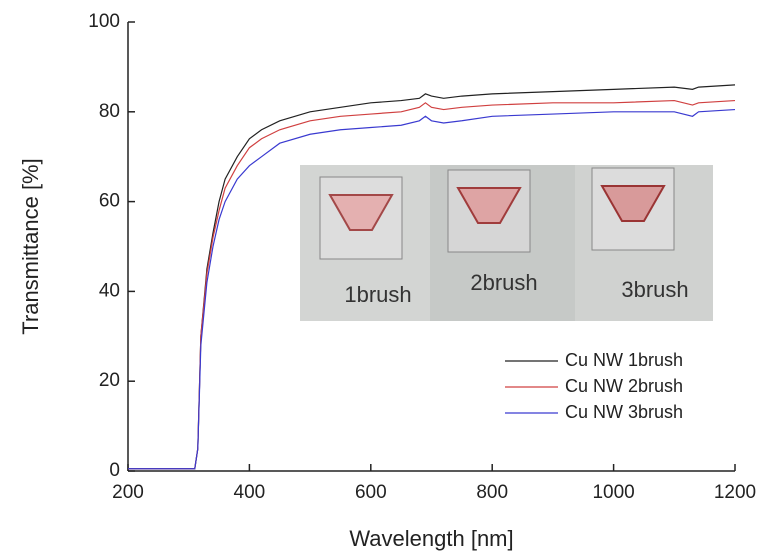 This screenshot has height=556, width=769. I want to click on y-tick-label: 0, so click(114, 470).